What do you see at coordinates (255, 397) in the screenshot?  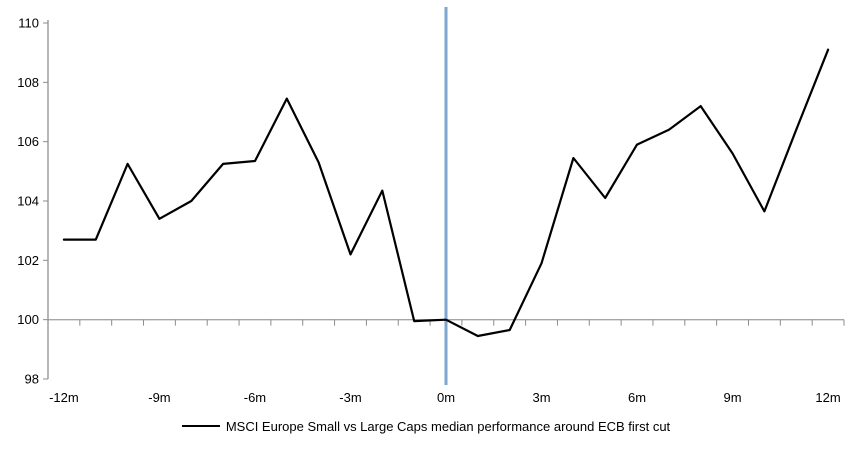 I see `x-axis-tick-label: -6m` at bounding box center [255, 397].